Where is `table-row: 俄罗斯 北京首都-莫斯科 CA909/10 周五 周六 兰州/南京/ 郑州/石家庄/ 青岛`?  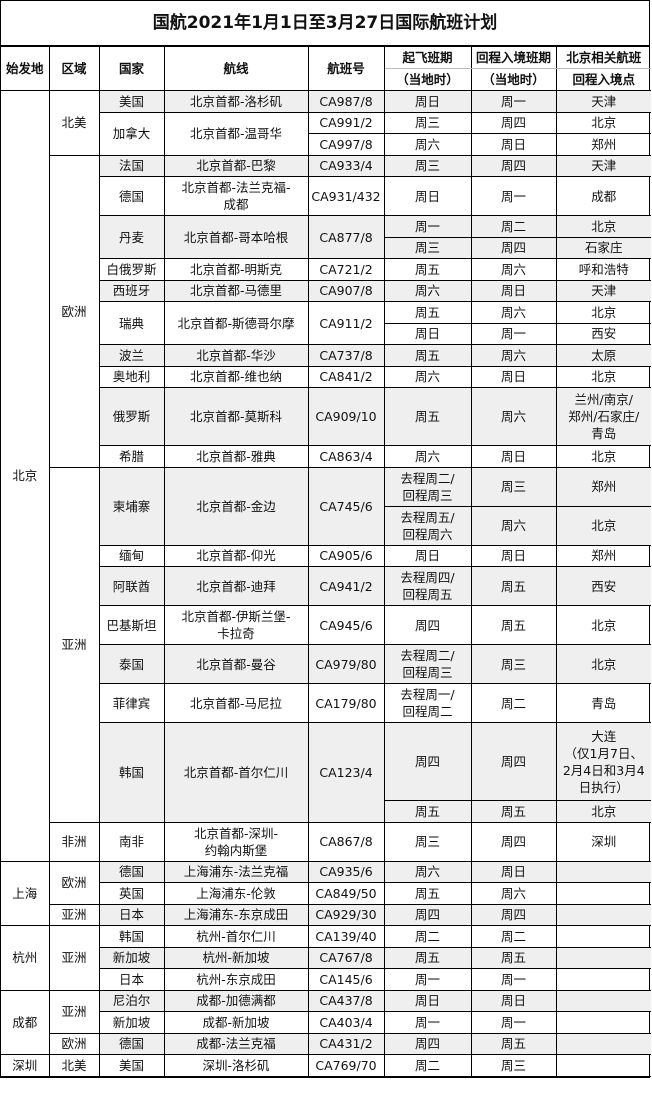
table-row: 俄罗斯 北京首都-莫斯科 CA909/10 周五 周六 兰州/南京/ 郑州/石家庄/ 青岛 is located at coordinates (326, 416).